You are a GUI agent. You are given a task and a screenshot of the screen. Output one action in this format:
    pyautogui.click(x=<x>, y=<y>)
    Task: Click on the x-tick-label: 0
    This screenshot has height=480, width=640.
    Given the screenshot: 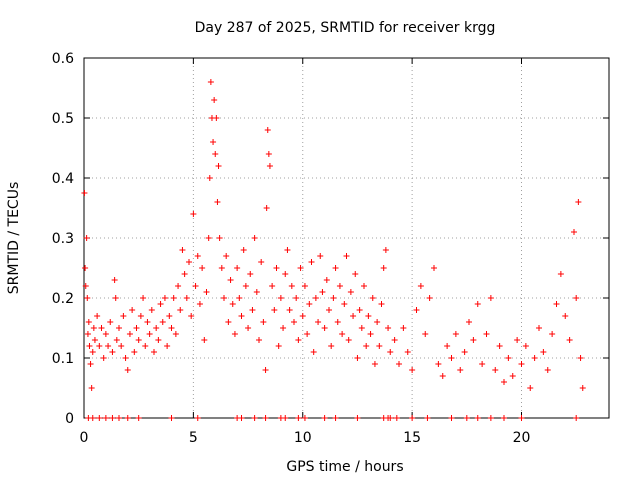 What is the action you would take?
    pyautogui.click(x=84, y=438)
    